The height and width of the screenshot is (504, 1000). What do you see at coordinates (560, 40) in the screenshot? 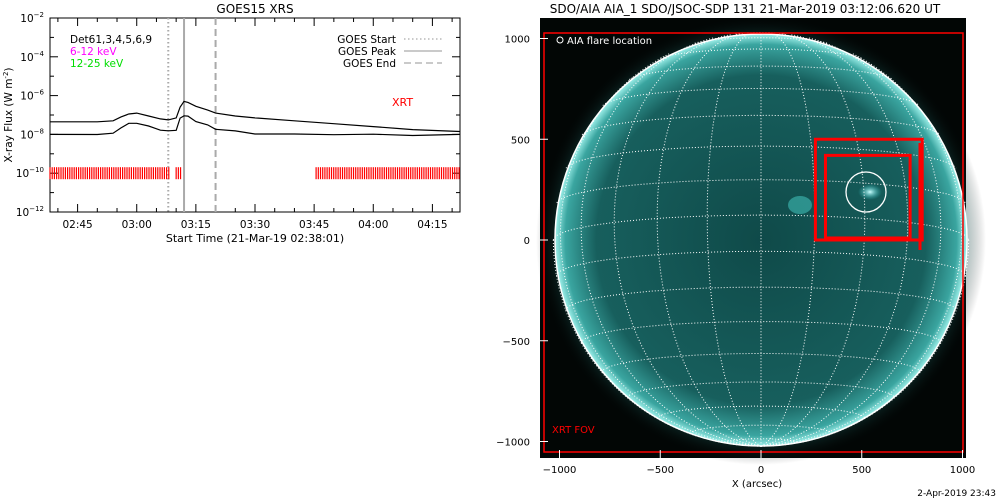
I see `legend-circle-icon` at bounding box center [560, 40].